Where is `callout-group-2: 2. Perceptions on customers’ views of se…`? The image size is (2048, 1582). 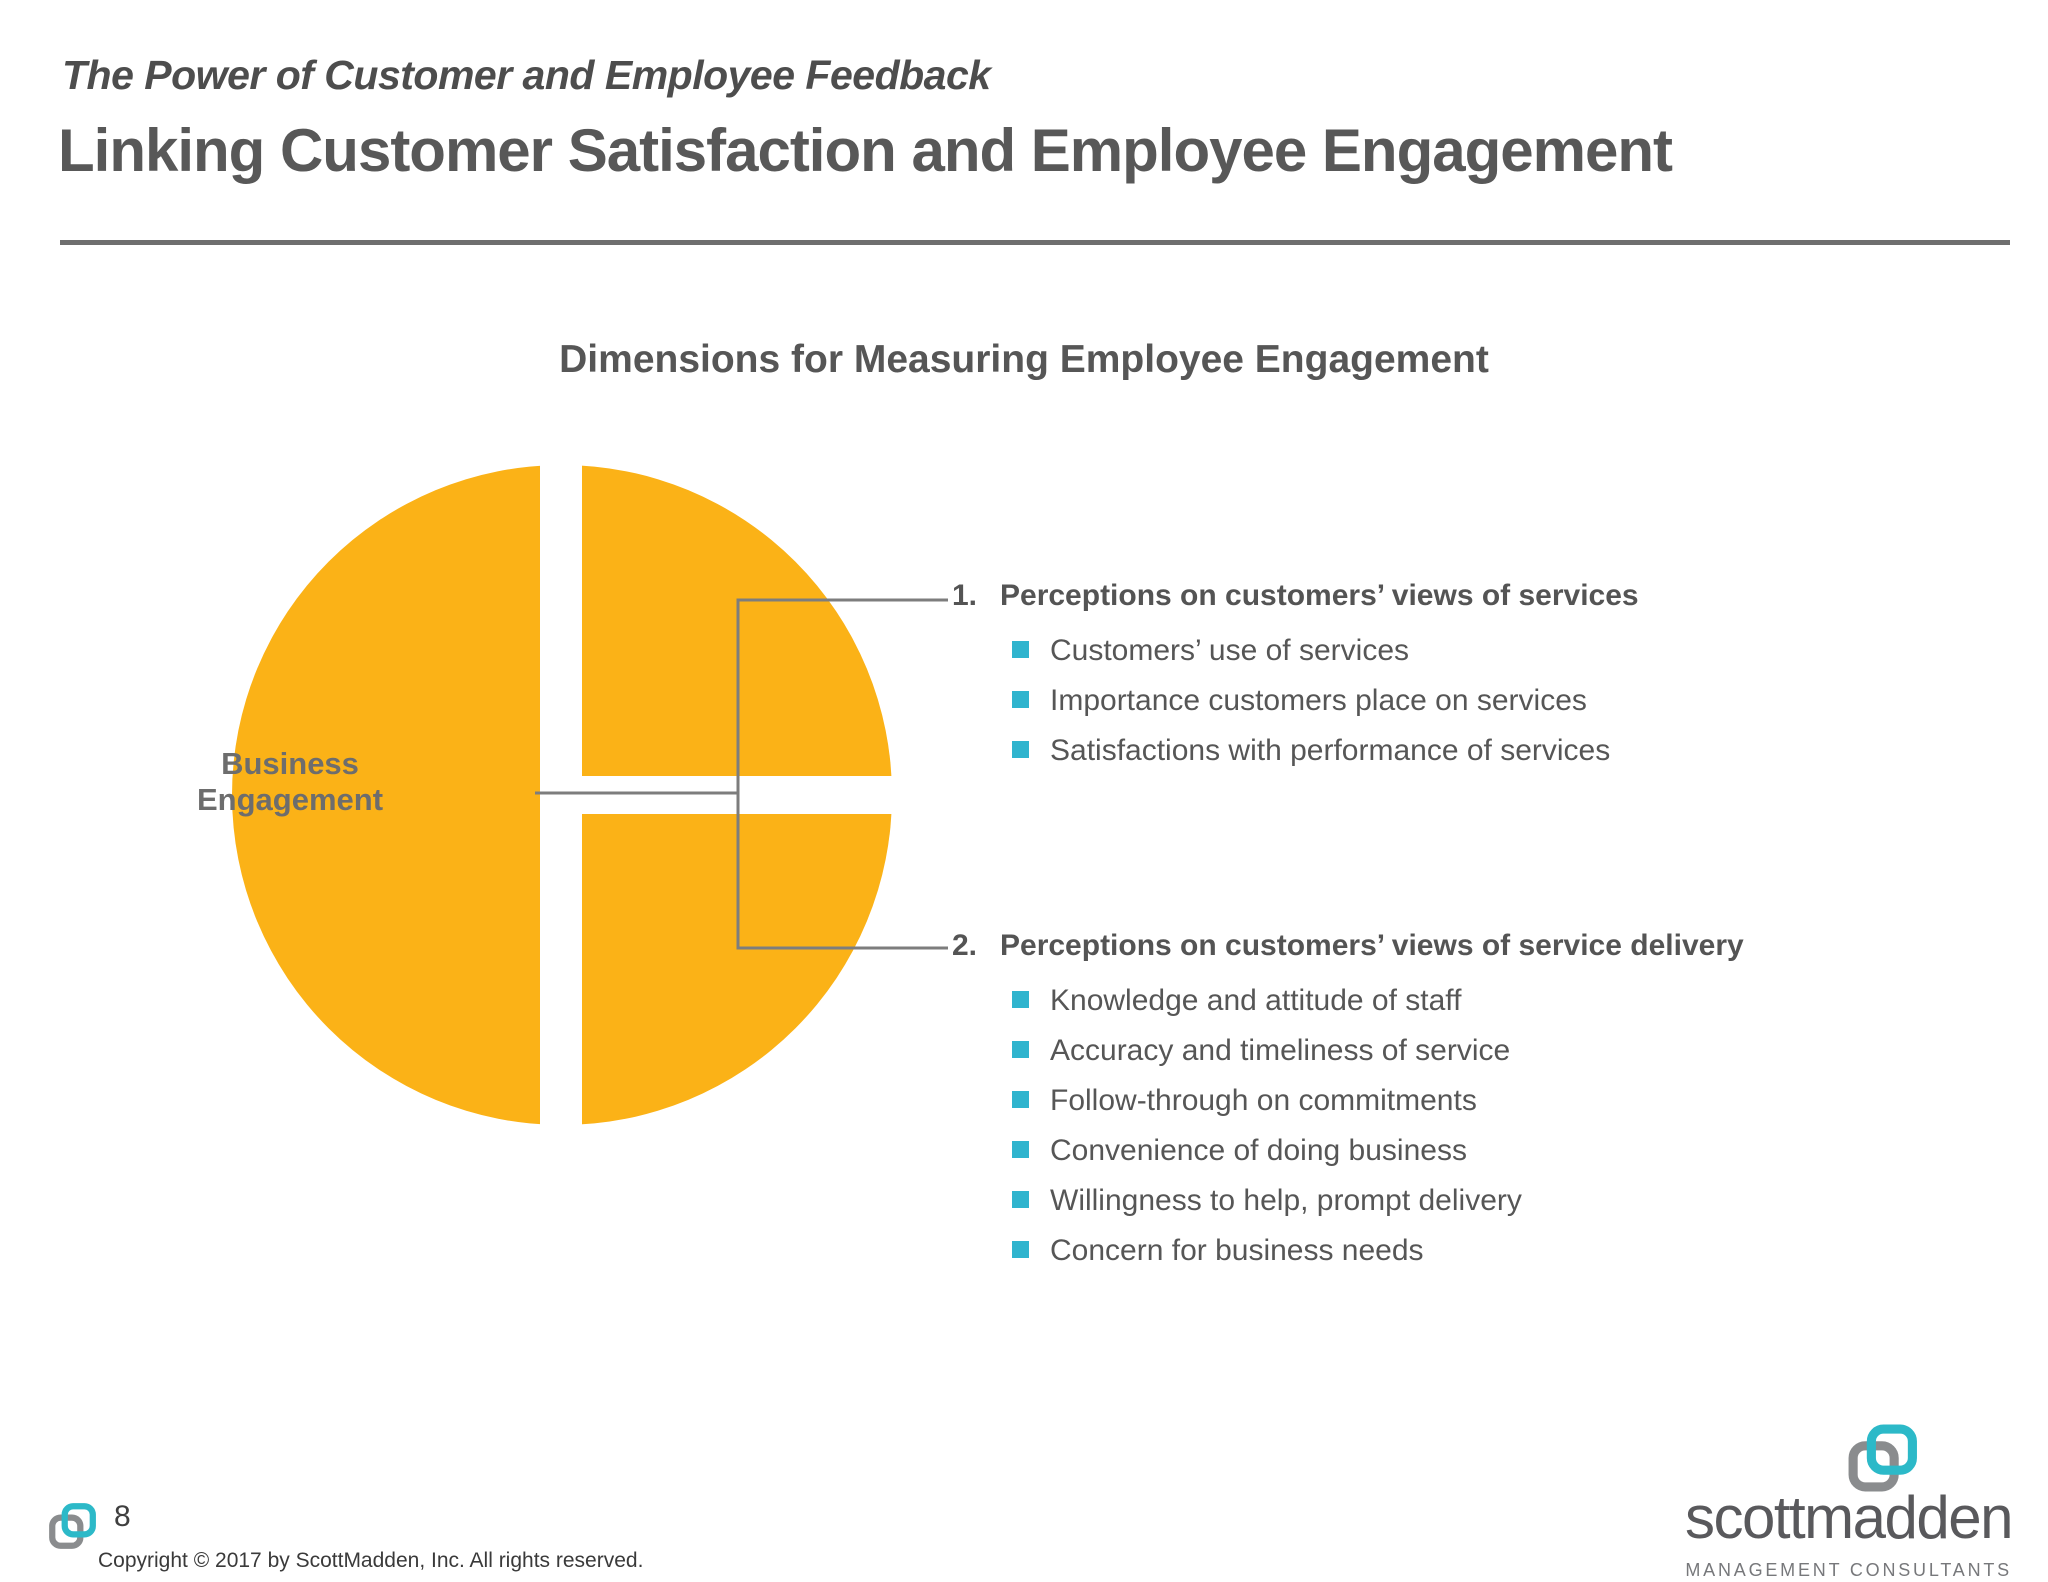
callout-group-2: 2. Perceptions on customers’ views of se… is located at coordinates (1452, 1102).